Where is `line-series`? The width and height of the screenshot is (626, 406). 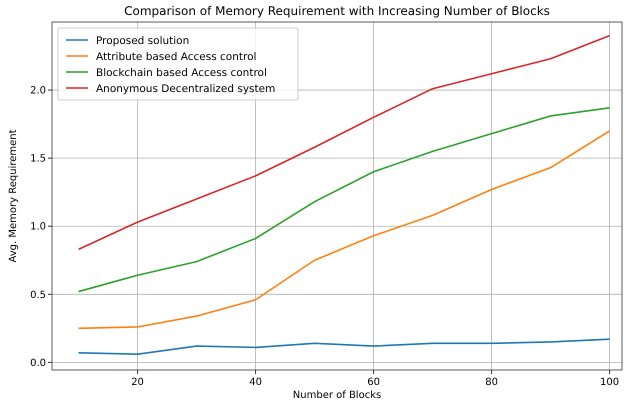 line-series is located at coordinates (344, 347).